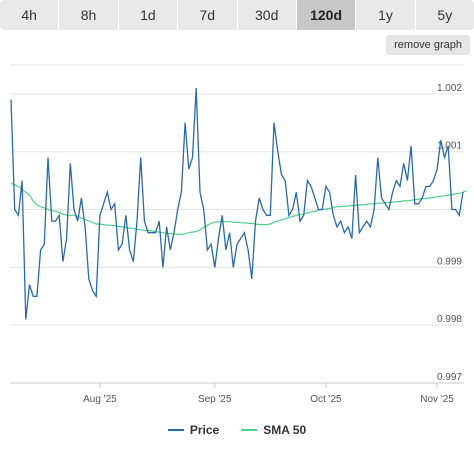 This screenshot has height=455, width=474. What do you see at coordinates (175, 430) in the screenshot?
I see `legend-swatch-price` at bounding box center [175, 430].